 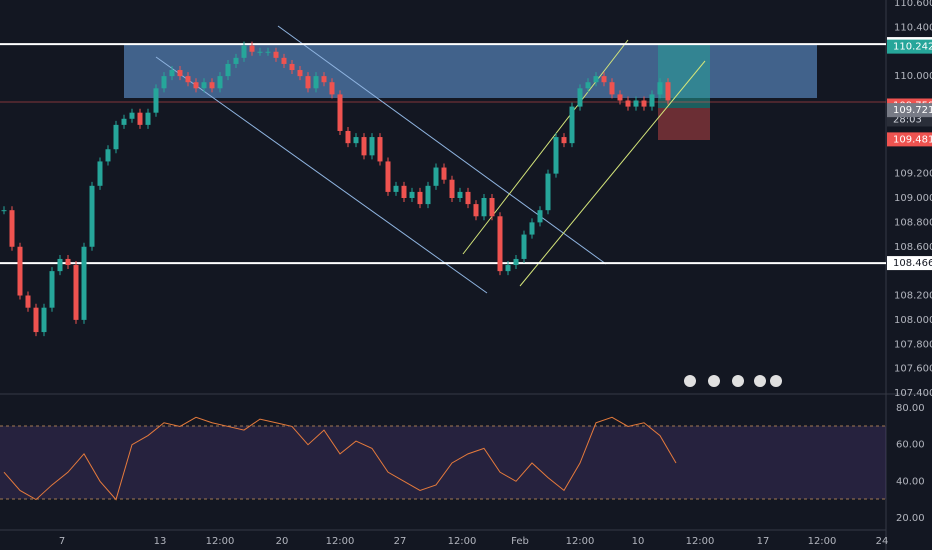 I want to click on rsi-tick: 60.00, so click(x=910, y=445).